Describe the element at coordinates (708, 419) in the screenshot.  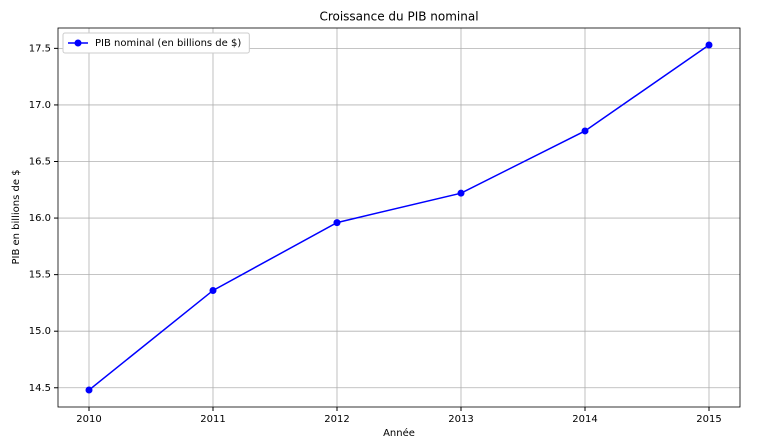
I see `x-tick-label: 2015` at that location.